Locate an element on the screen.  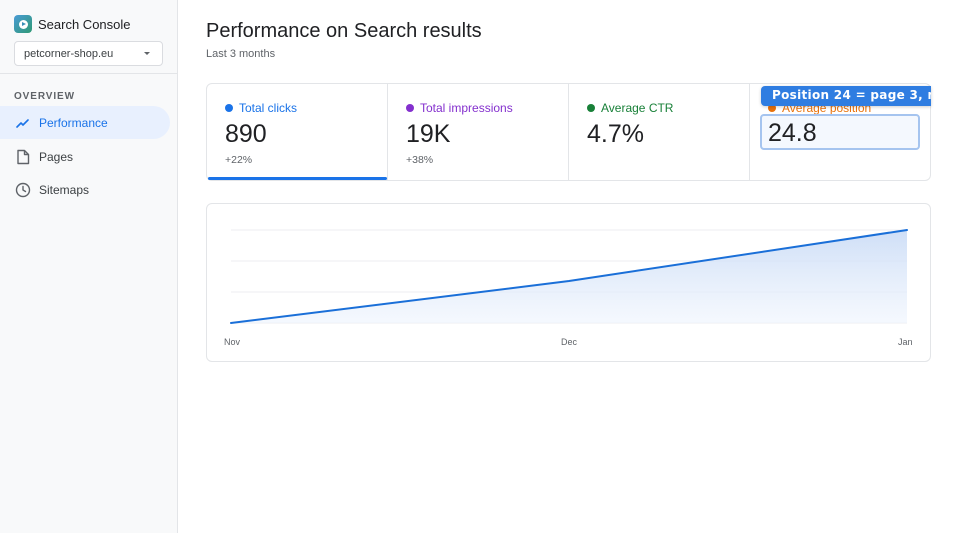
sidebar-item-label: Performance is located at coordinates (73, 122).